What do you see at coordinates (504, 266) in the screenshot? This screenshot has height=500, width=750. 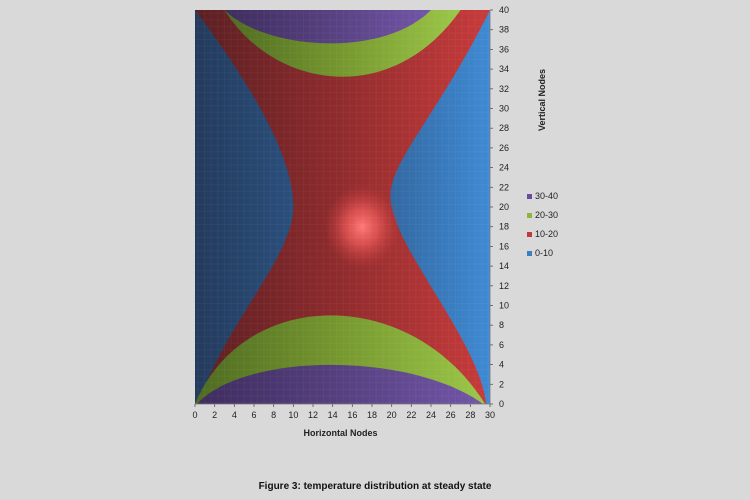 I see `y-tick-label: 14` at bounding box center [504, 266].